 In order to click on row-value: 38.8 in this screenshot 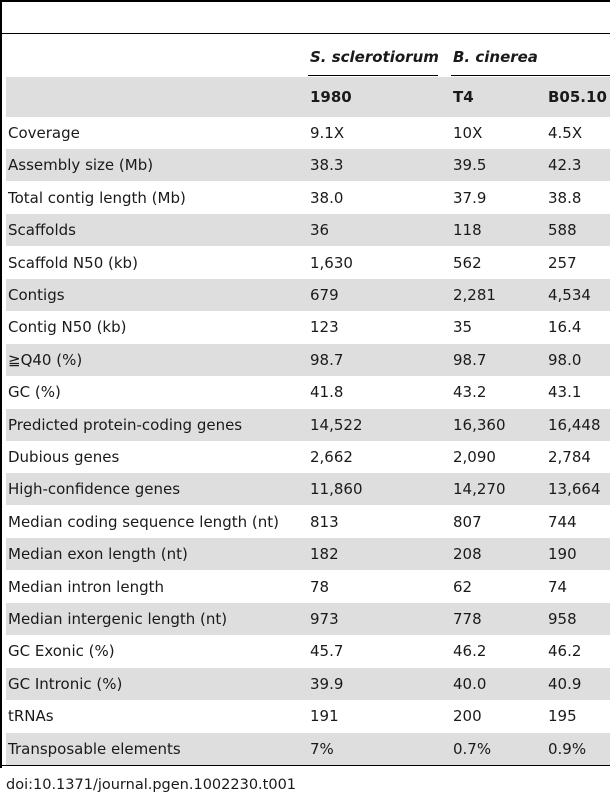, I will do `click(565, 198)`.